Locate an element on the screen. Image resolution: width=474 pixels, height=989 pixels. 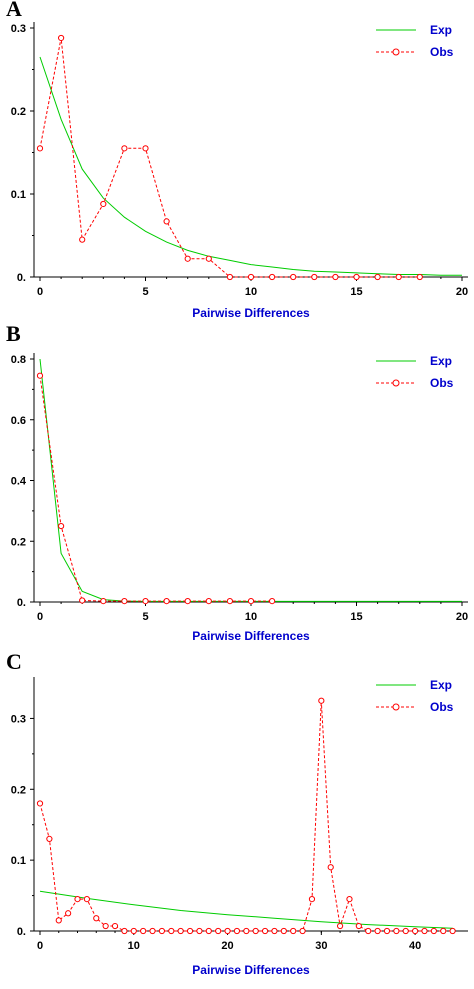
x-tick-label: 40 is located at coordinates (415, 946).